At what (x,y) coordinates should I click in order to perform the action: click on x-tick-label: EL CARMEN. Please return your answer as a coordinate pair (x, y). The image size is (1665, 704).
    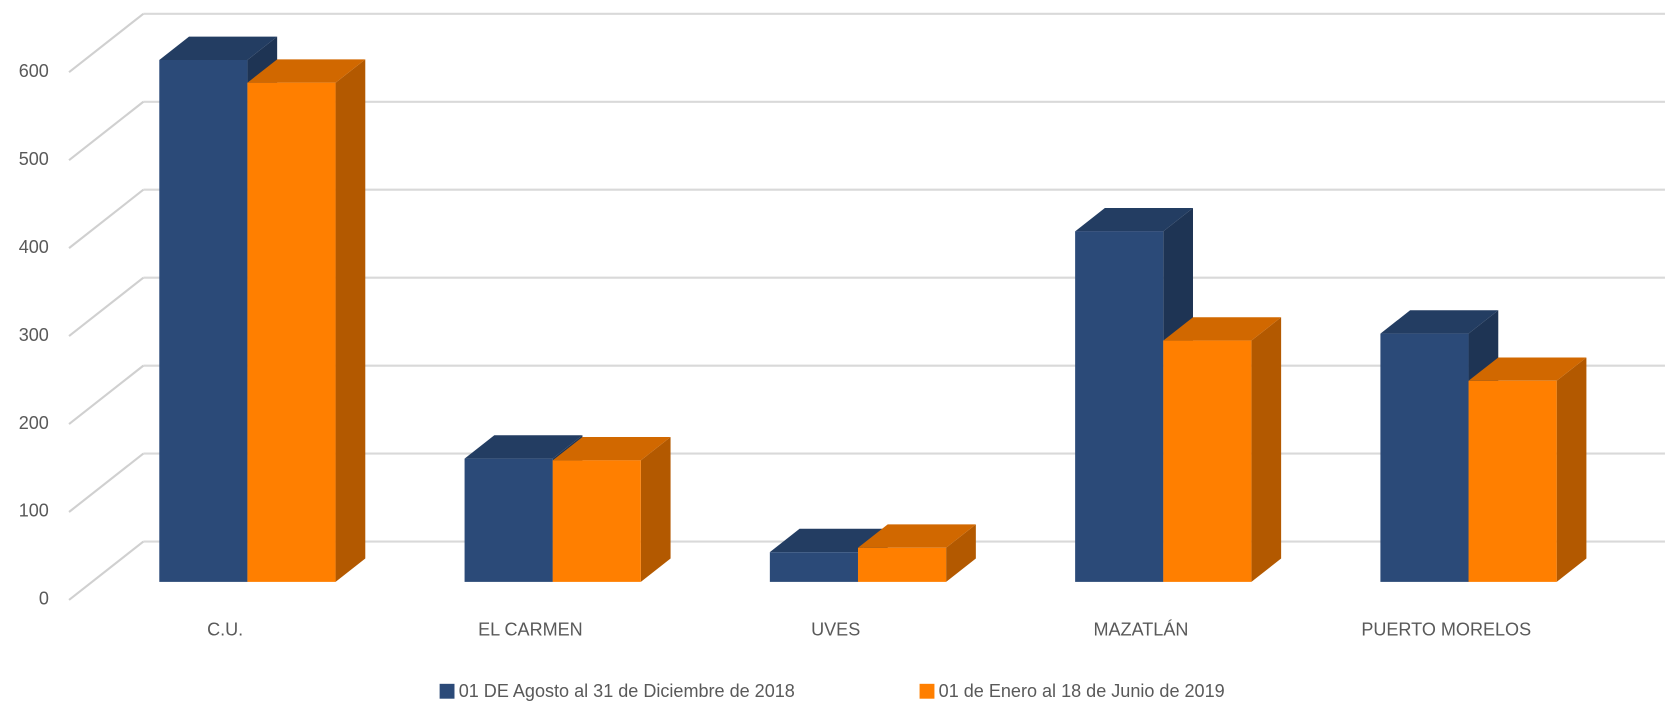
    Looking at the image, I should click on (530, 629).